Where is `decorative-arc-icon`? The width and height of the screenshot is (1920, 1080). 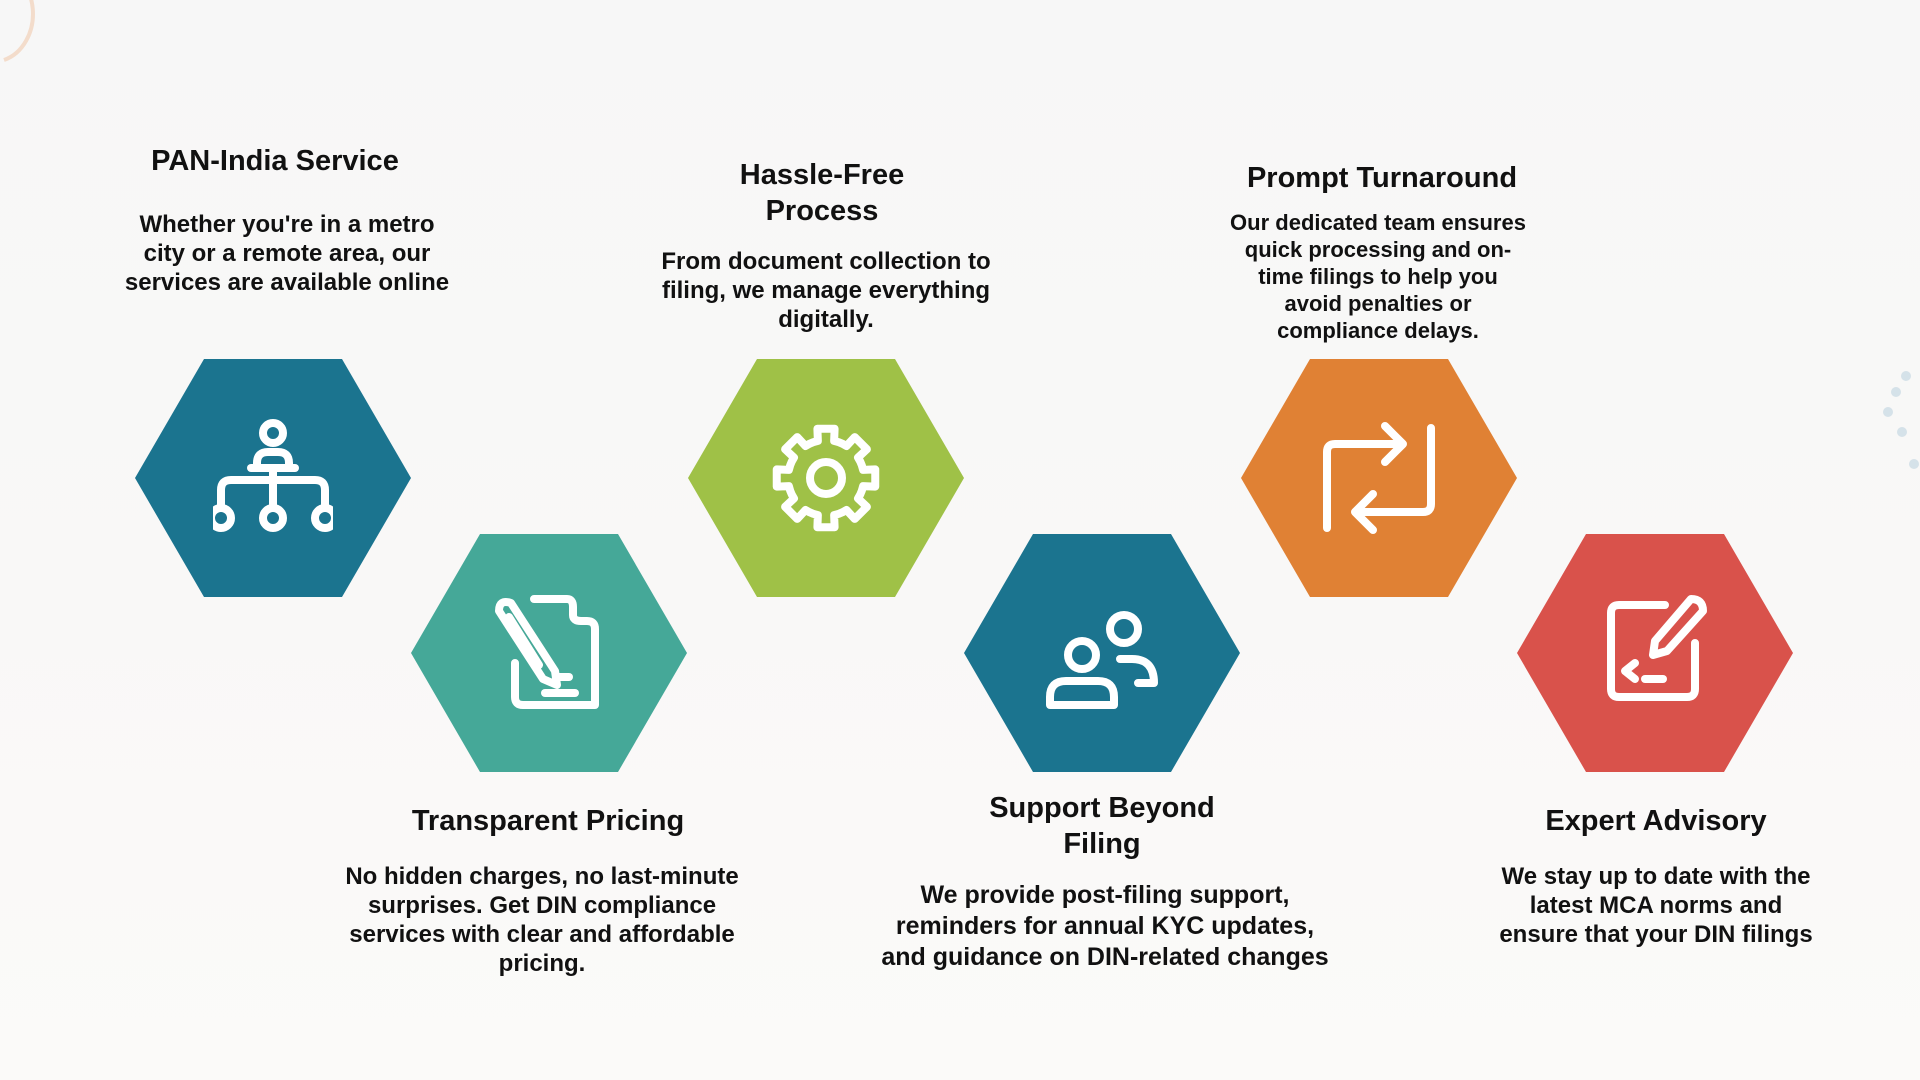
decorative-arc-icon is located at coordinates (19, 31).